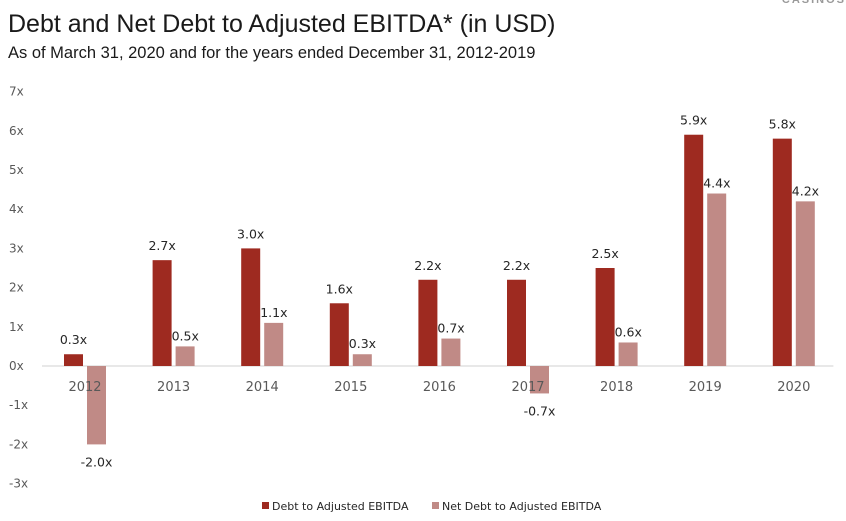 This screenshot has height=521, width=846. What do you see at coordinates (527, 387) in the screenshot?
I see `x-category-label: 2017` at bounding box center [527, 387].